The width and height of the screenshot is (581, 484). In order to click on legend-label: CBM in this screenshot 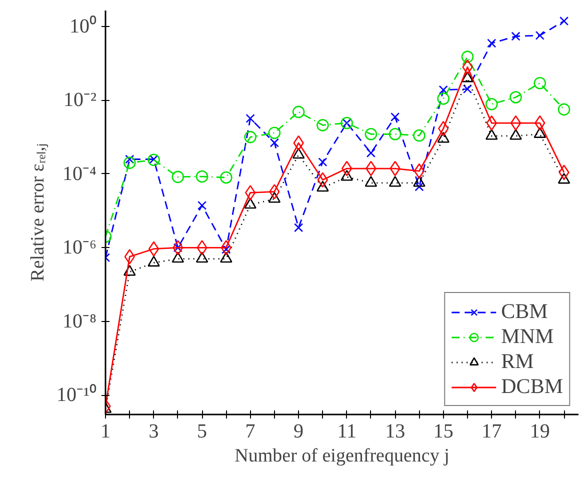, I will do `click(524, 311)`.